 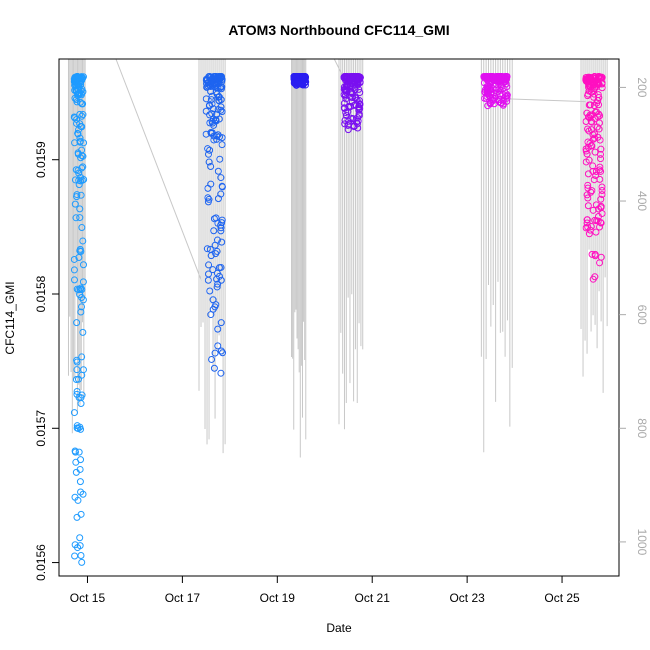 What do you see at coordinates (642, 315) in the screenshot?
I see `right-tick-label: 600` at bounding box center [642, 315].